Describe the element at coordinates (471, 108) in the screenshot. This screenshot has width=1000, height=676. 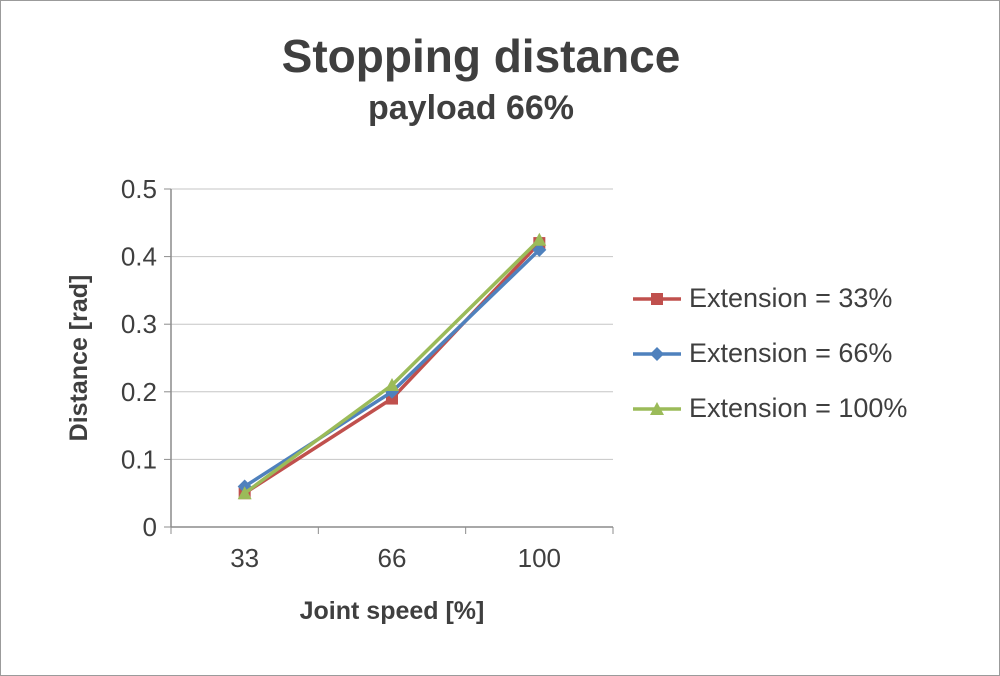
I see `chart-subtitle: payload 66%` at that location.